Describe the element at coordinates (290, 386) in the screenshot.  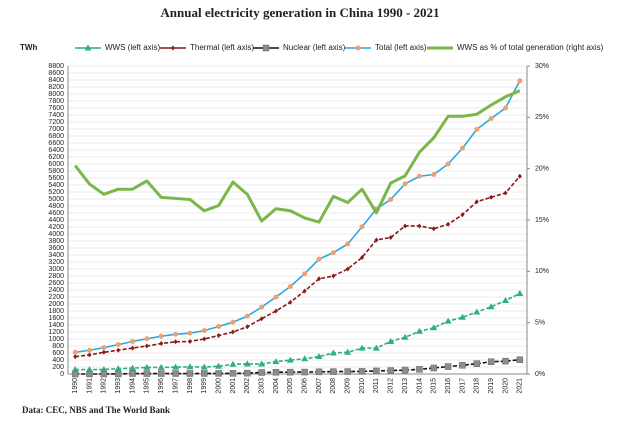
I see `x-tick-label: 2005` at that location.